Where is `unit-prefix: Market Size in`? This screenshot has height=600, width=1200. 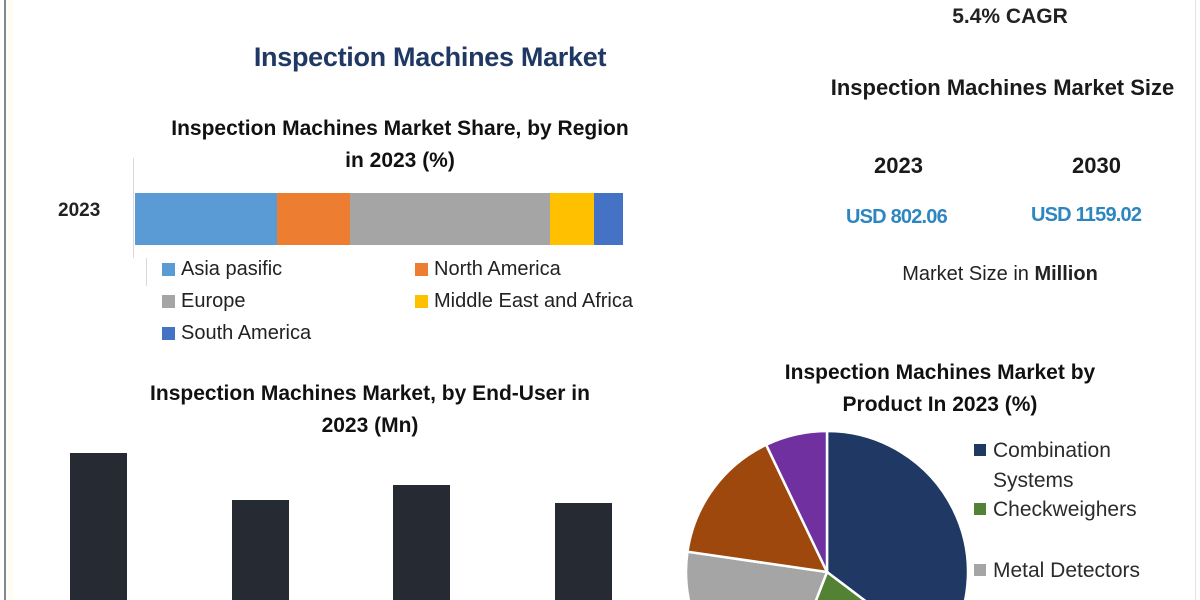
unit-prefix: Market Size in is located at coordinates (965, 274).